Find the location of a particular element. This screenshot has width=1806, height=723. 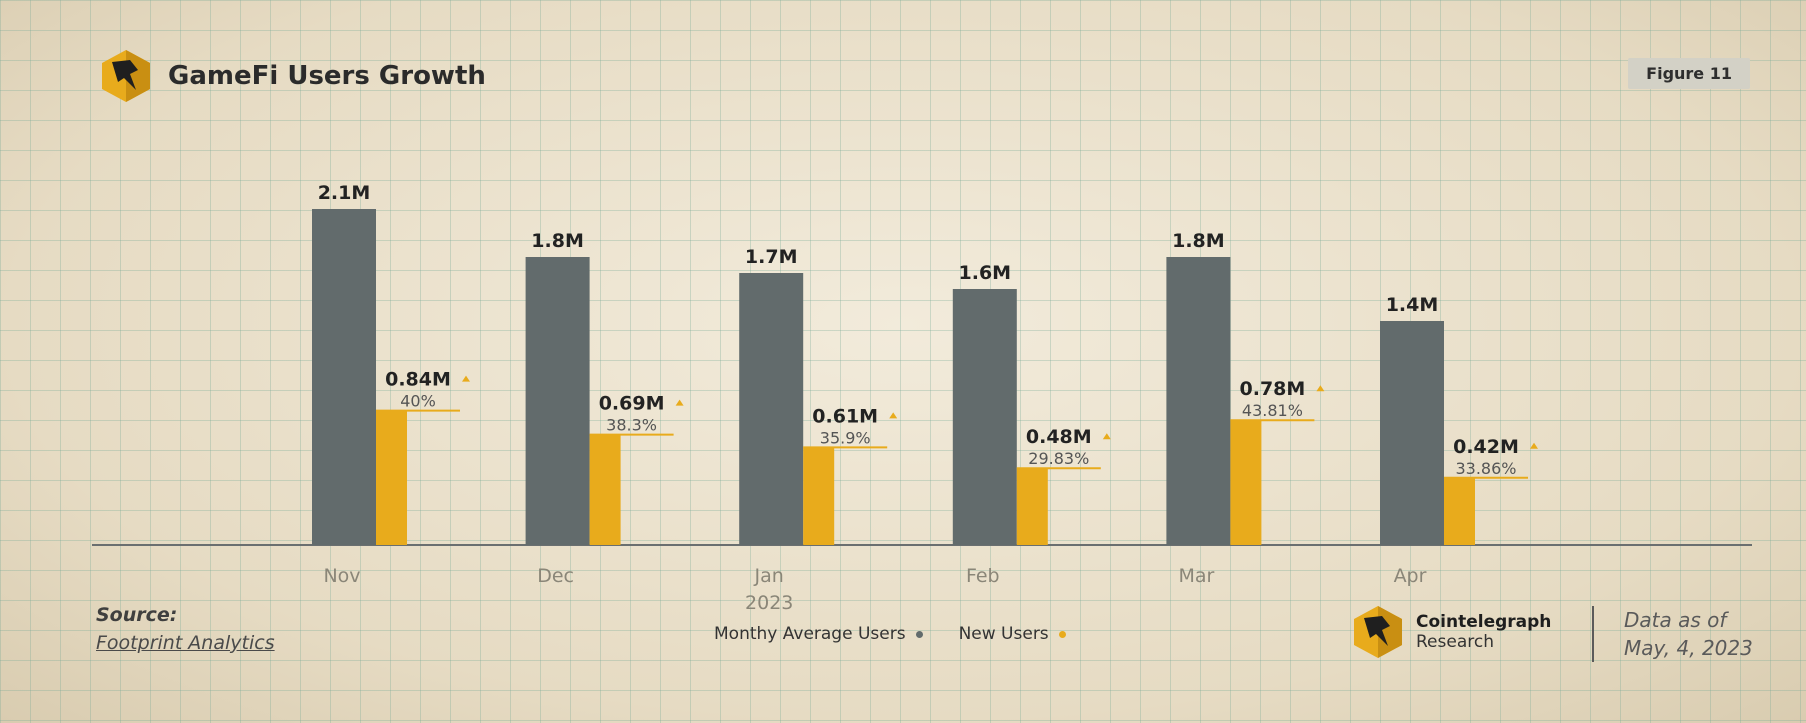

brand-sub: Research is located at coordinates (1455, 642).